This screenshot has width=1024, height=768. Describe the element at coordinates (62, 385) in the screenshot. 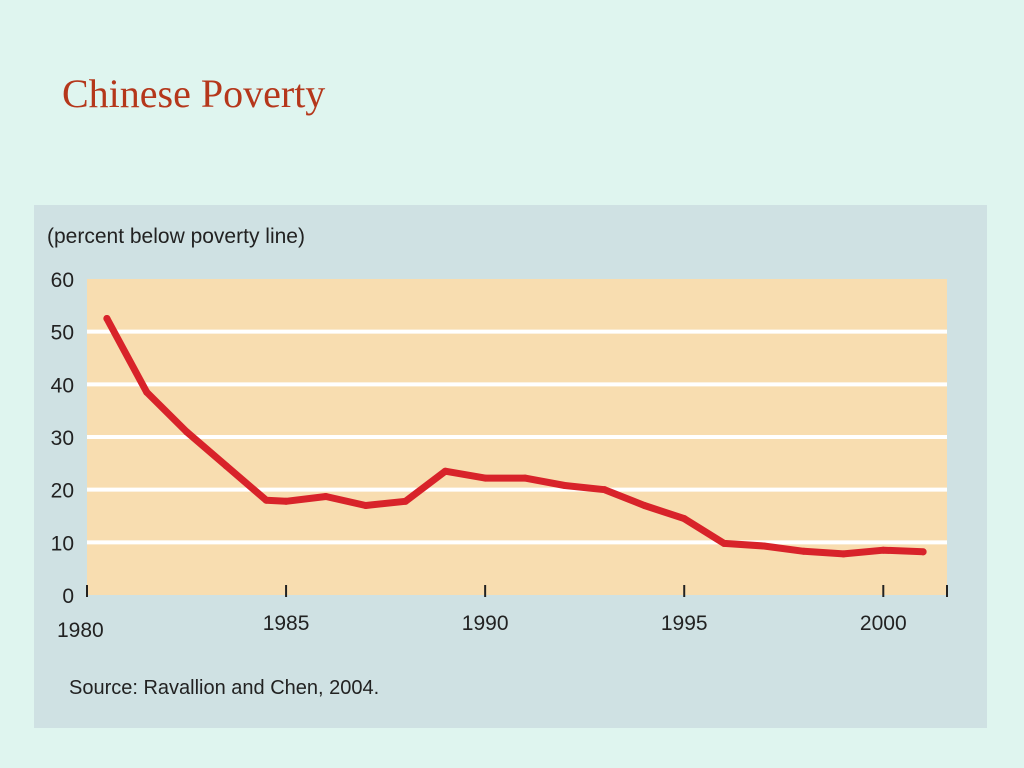

I see `y-tick-label: 40` at that location.